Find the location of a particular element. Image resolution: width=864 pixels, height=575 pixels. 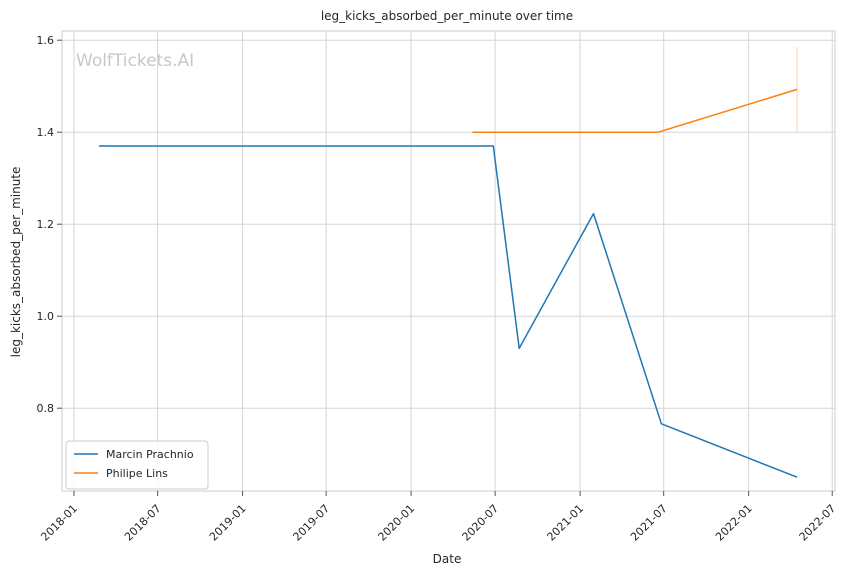

y-tick-label: 1.2 is located at coordinates (46, 224).